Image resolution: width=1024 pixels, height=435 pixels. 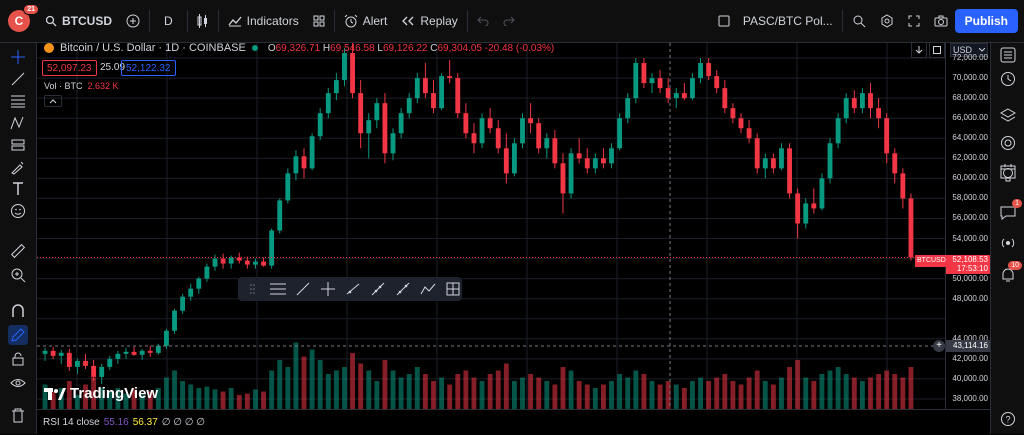 What do you see at coordinates (353, 289) in the screenshot?
I see `ray-tool` at bounding box center [353, 289].